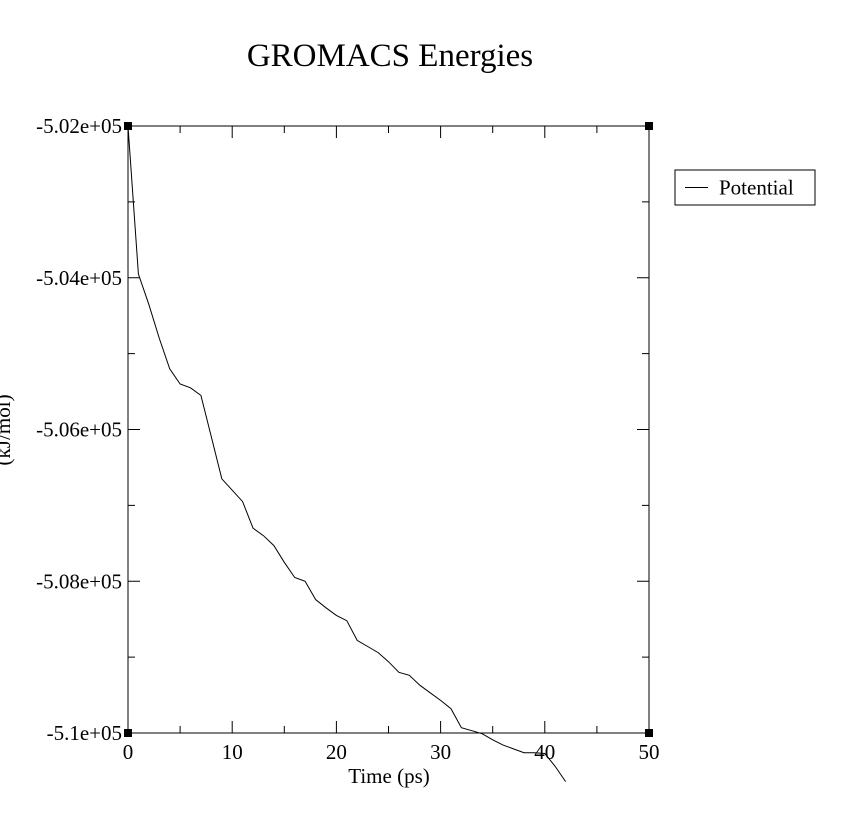  What do you see at coordinates (390, 56) in the screenshot?
I see `chart-title: GROMACS Energies` at bounding box center [390, 56].